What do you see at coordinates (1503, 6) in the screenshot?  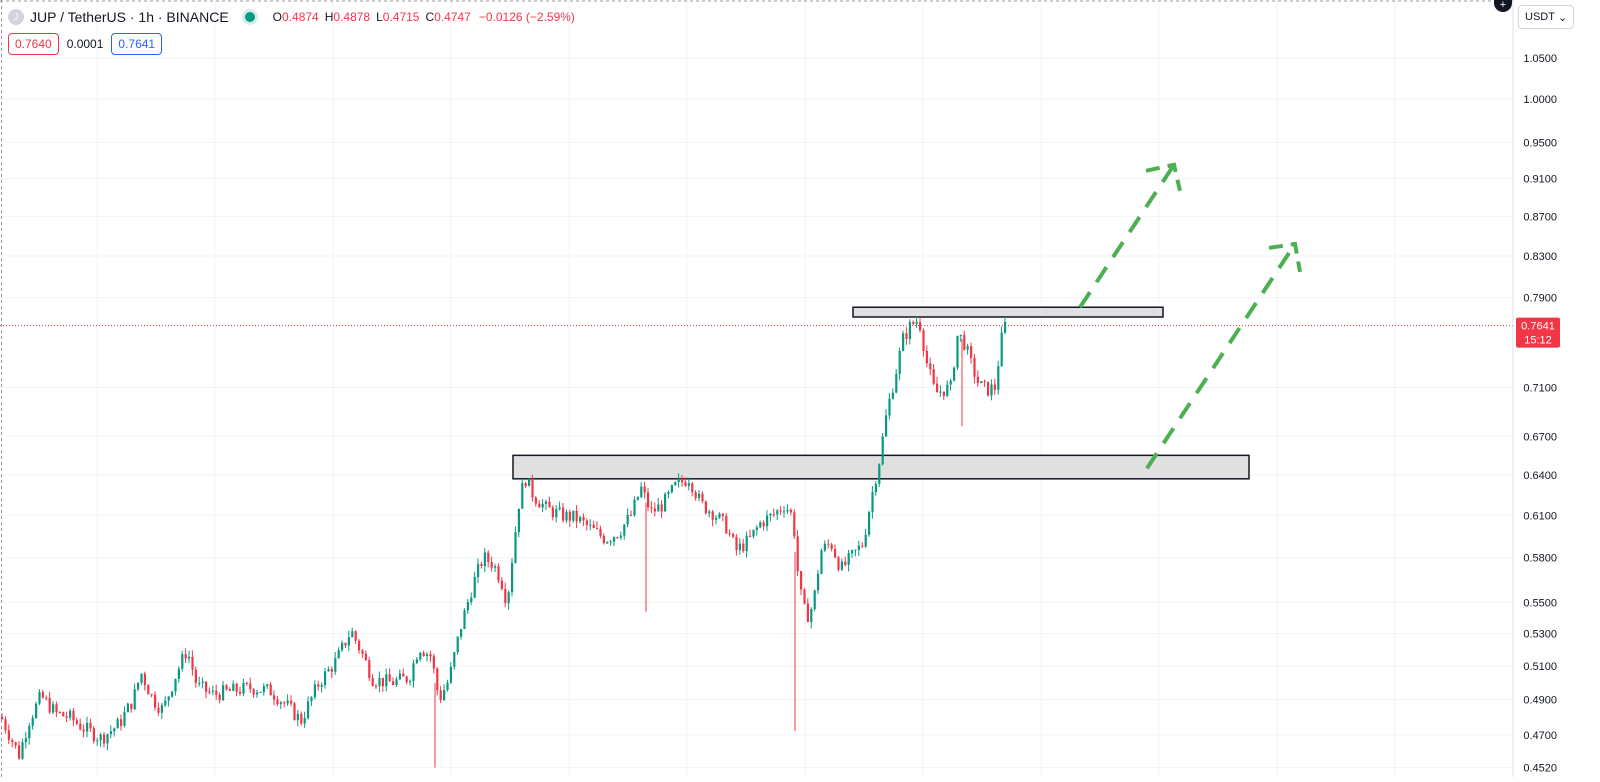 I see `add-symbol-button: +` at bounding box center [1503, 6].